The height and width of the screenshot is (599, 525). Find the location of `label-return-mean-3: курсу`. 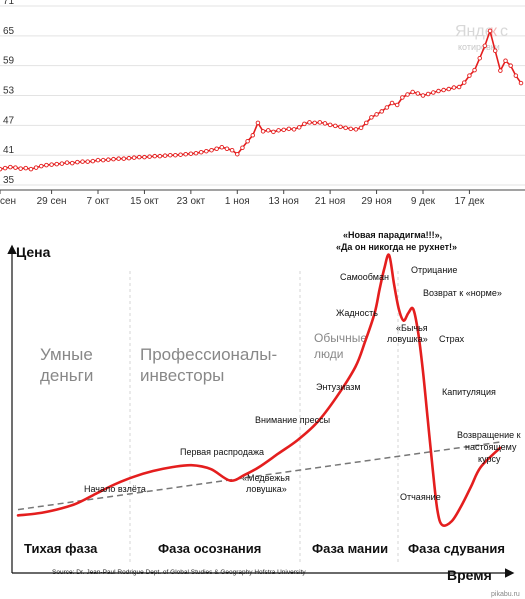

label-return-mean-3: курсу is located at coordinates (489, 459).